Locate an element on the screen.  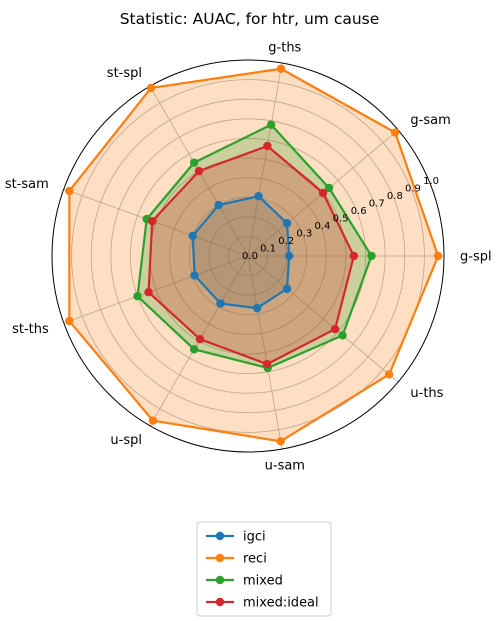
radial-tick-label: 0.0 is located at coordinates (250, 256).